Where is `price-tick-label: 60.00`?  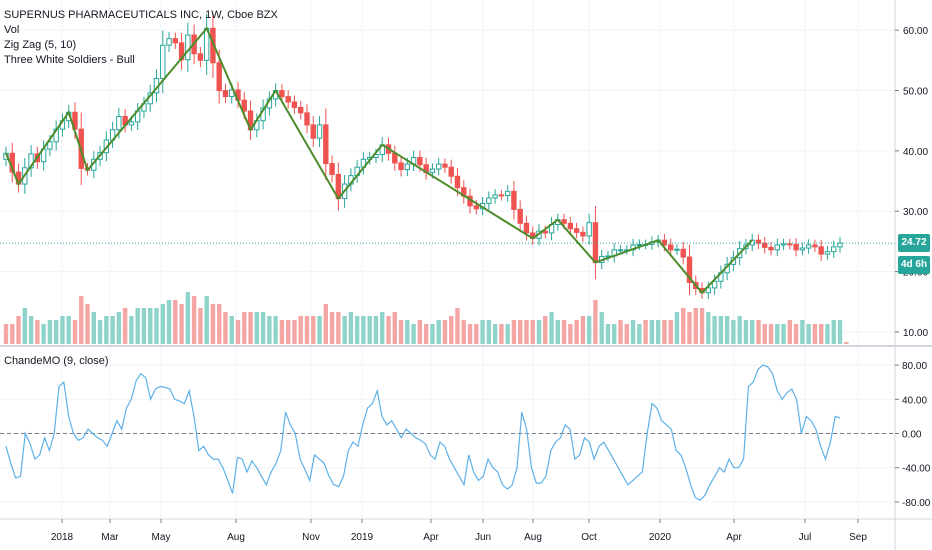
price-tick-label: 60.00 is located at coordinates (915, 31).